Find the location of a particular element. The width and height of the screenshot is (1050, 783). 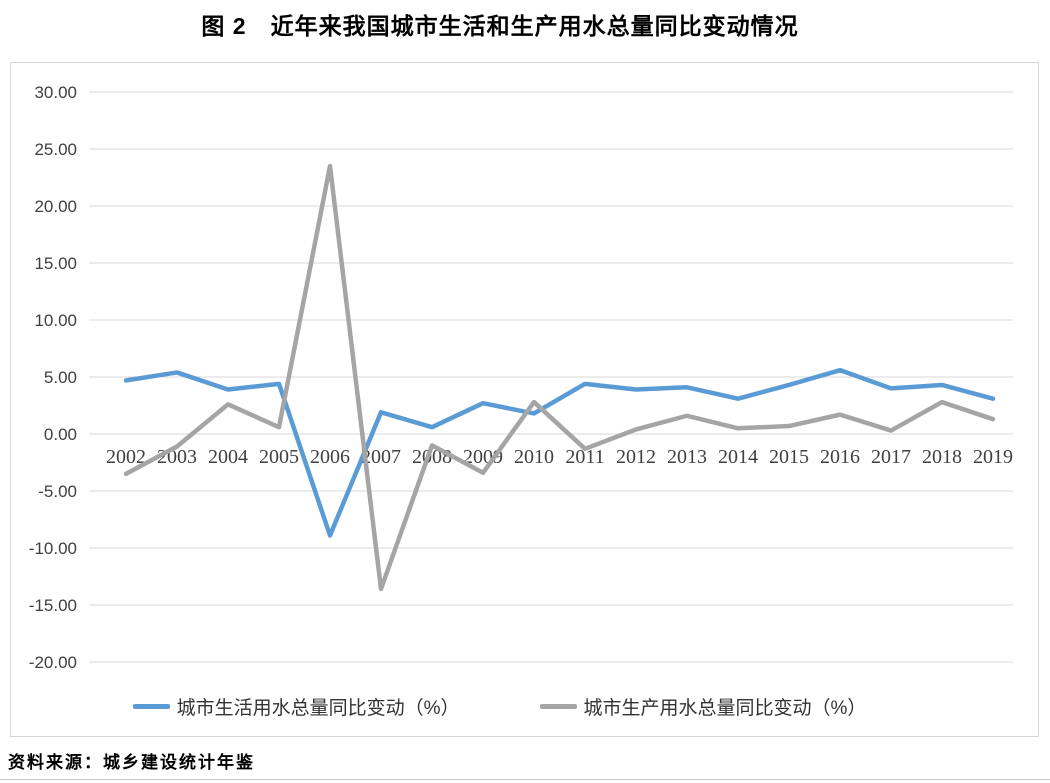

y-tick-label: 10.00 is located at coordinates (55, 320).